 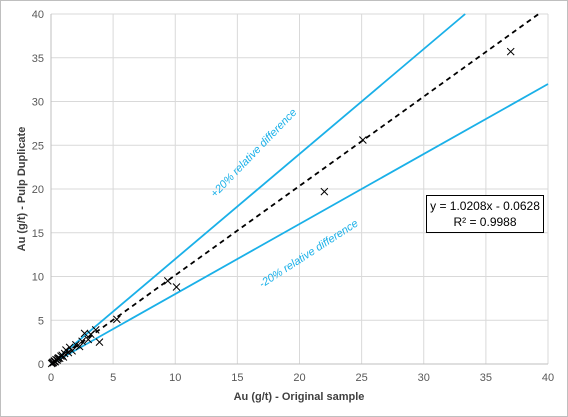 What do you see at coordinates (38, 15) in the screenshot?
I see `y-tick-label: 40` at bounding box center [38, 15].